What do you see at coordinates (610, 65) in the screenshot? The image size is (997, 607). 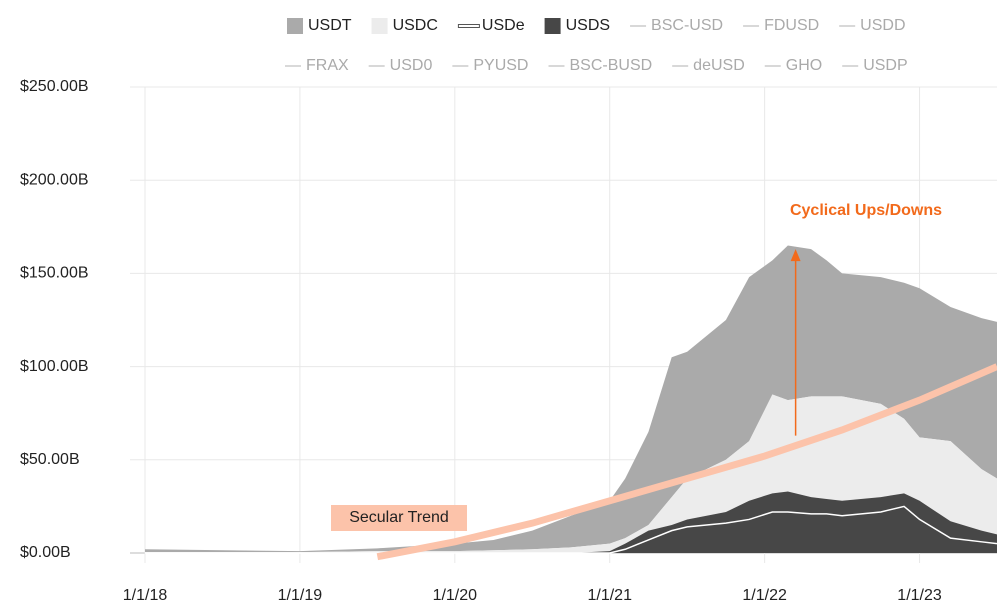 I see `legend-label: BSC-BUSD` at bounding box center [610, 65].